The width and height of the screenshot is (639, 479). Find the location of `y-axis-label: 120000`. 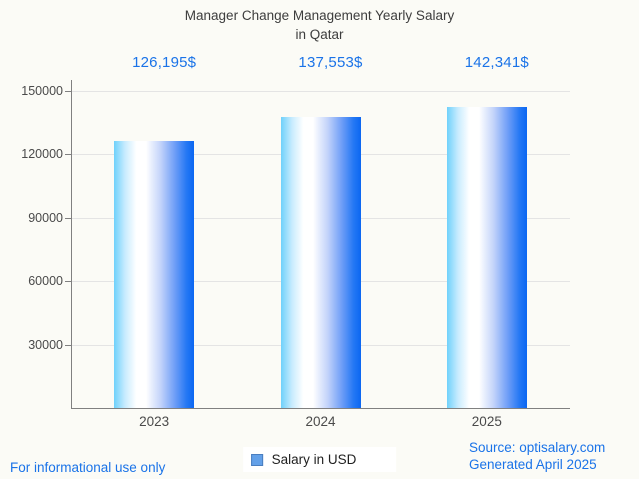

y-axis-label: 120000 is located at coordinates (42, 154).